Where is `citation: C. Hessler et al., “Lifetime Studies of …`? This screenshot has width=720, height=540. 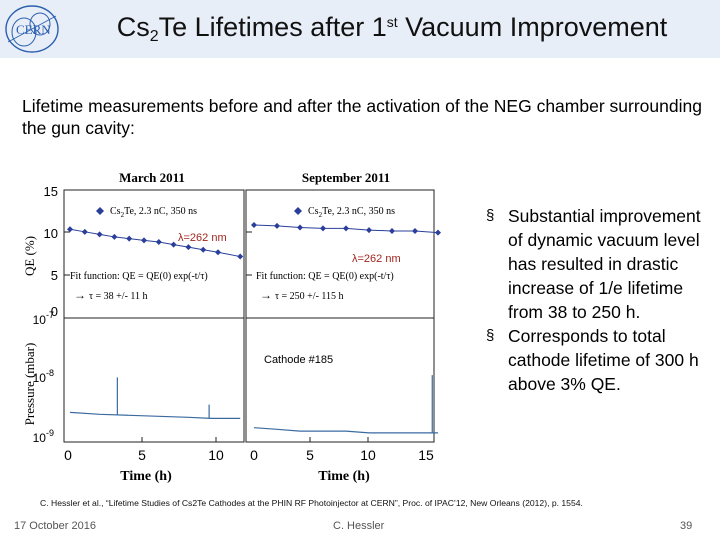 citation: C. Hessler et al., “Lifetime Studies of … is located at coordinates (311, 503).